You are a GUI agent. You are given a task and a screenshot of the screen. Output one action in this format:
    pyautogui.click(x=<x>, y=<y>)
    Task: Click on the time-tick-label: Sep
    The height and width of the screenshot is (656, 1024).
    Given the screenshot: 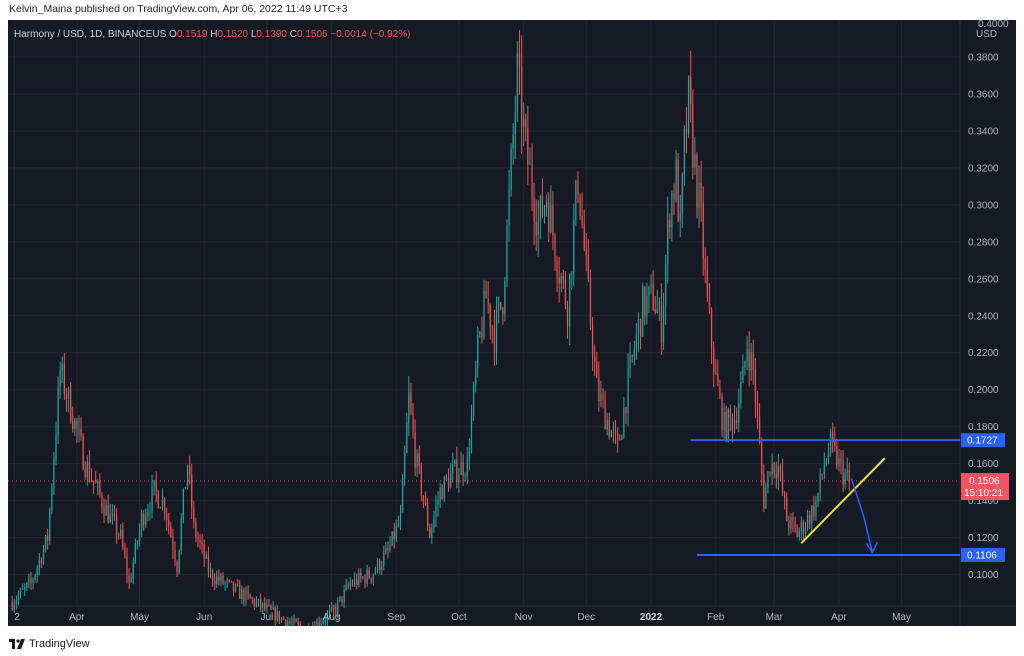 What is the action you would take?
    pyautogui.click(x=396, y=617)
    